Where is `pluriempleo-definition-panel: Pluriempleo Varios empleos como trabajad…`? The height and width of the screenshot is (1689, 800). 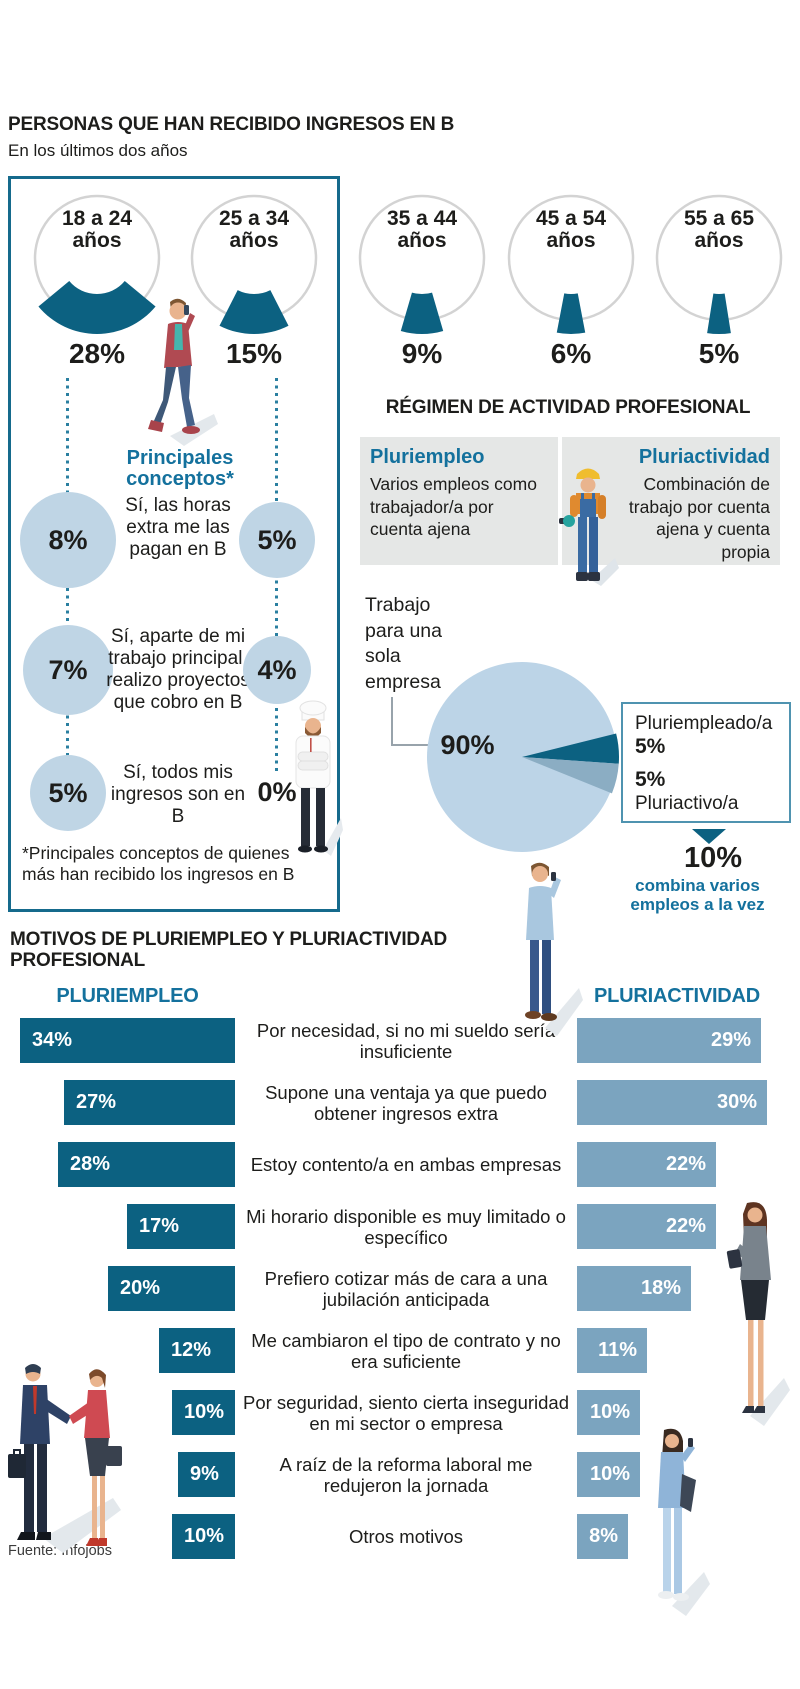
pluriempleo-definition-panel: Pluriempleo Varios empleos como trabajad… is located at coordinates (459, 501).